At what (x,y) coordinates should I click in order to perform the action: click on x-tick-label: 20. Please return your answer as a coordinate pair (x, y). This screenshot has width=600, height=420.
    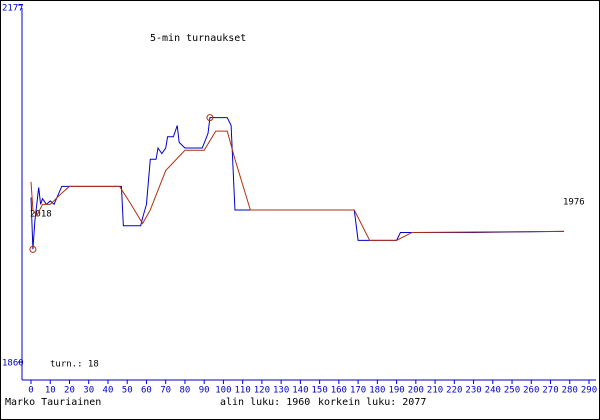
    Looking at the image, I should click on (69, 391).